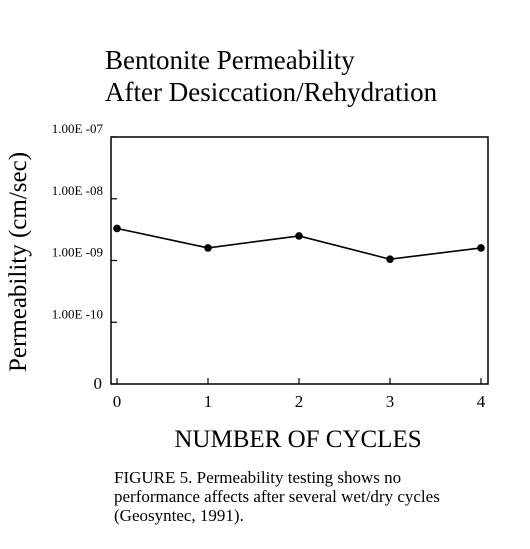 Image resolution: width=530 pixels, height=549 pixels. Describe the element at coordinates (98, 383) in the screenshot. I see `y-tick-label: 0` at that location.